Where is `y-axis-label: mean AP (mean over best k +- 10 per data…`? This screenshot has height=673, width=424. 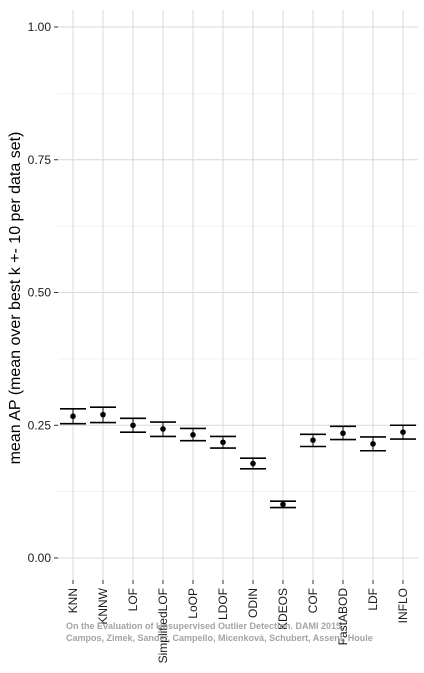
y-axis-label: mean AP (mean over best k +- 10 per data… is located at coordinates (15, 298).